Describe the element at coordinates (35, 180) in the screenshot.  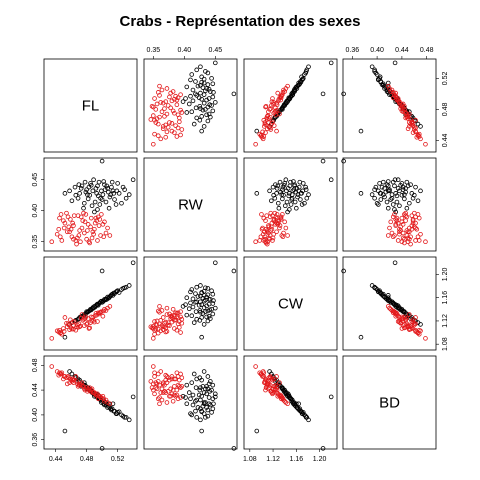
I see `y-tick-label: 0.45` at that location.